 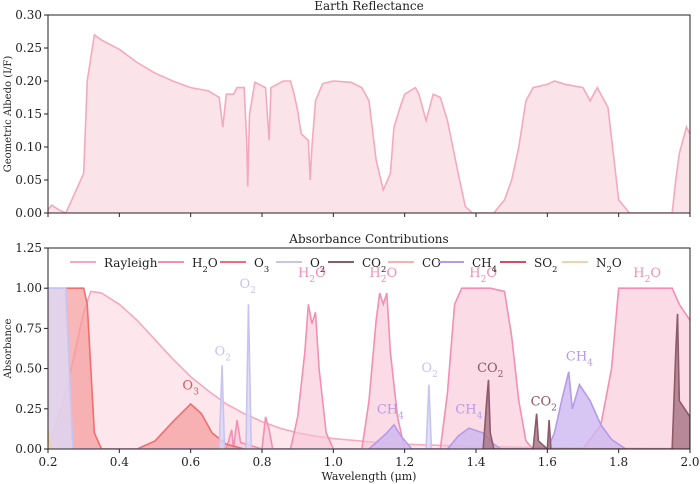 What do you see at coordinates (28, 81) in the screenshot?
I see `y-tick-label: 0.20` at bounding box center [28, 81].